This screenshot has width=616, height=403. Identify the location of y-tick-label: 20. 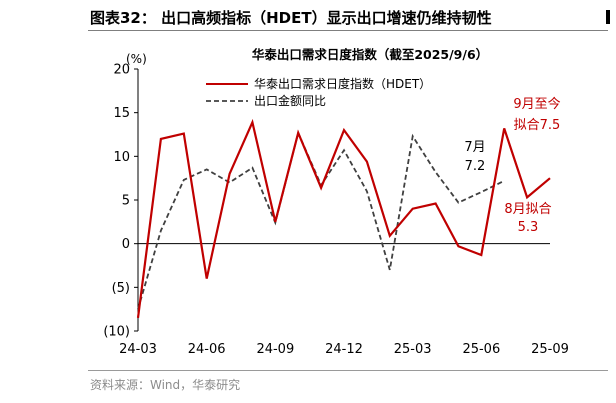
(121, 70).